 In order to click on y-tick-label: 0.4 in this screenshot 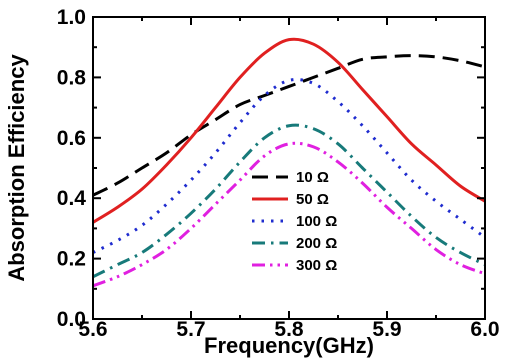, I will do `click(72, 198)`.